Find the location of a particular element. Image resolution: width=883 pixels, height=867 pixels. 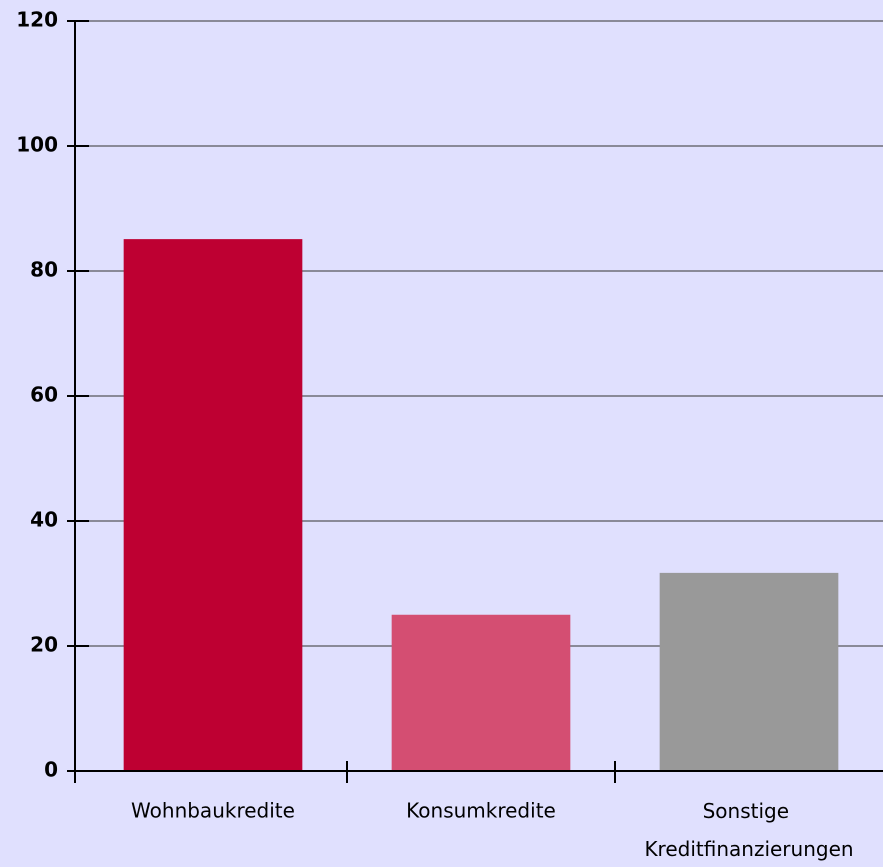

y-tick-label: 80 is located at coordinates (44, 270).